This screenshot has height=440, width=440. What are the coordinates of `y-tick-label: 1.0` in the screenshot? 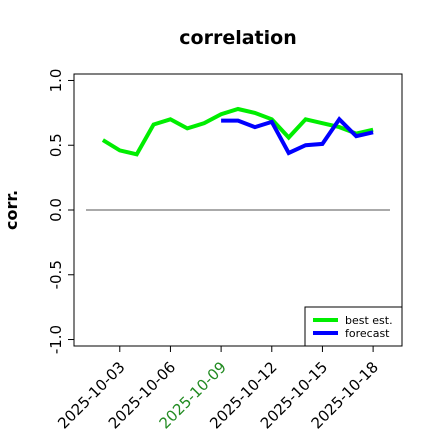 It's located at (56, 81).